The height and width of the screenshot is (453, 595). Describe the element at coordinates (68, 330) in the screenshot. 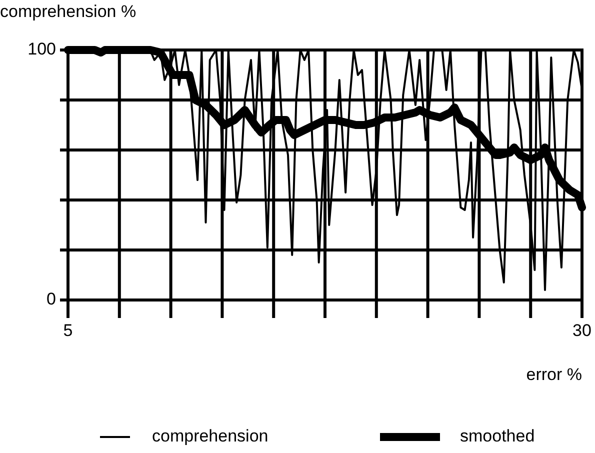

I see `x-tick-label: 5` at that location.